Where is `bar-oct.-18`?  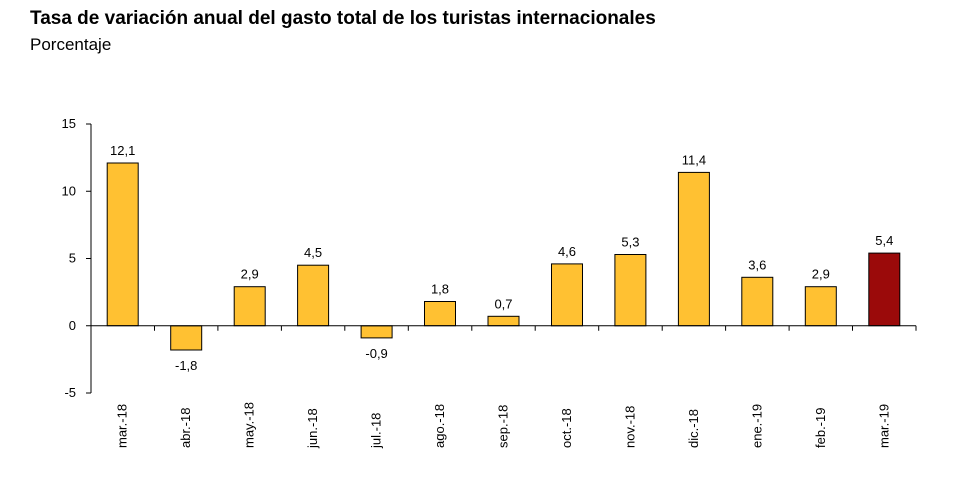 bar-oct.-18 is located at coordinates (567, 295).